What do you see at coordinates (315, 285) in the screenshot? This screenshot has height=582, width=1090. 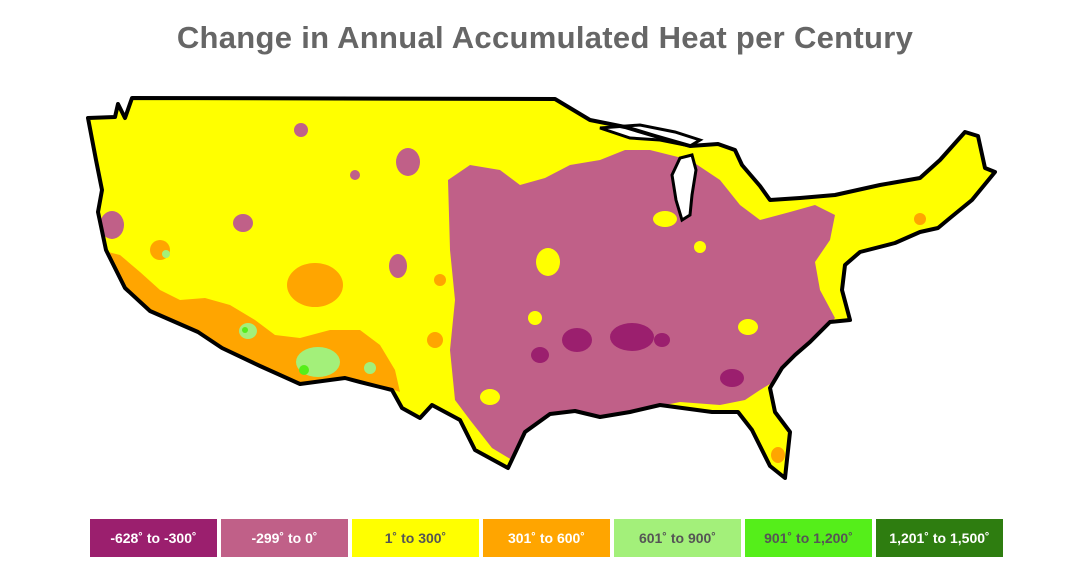 I see `warming-spot-co` at bounding box center [315, 285].